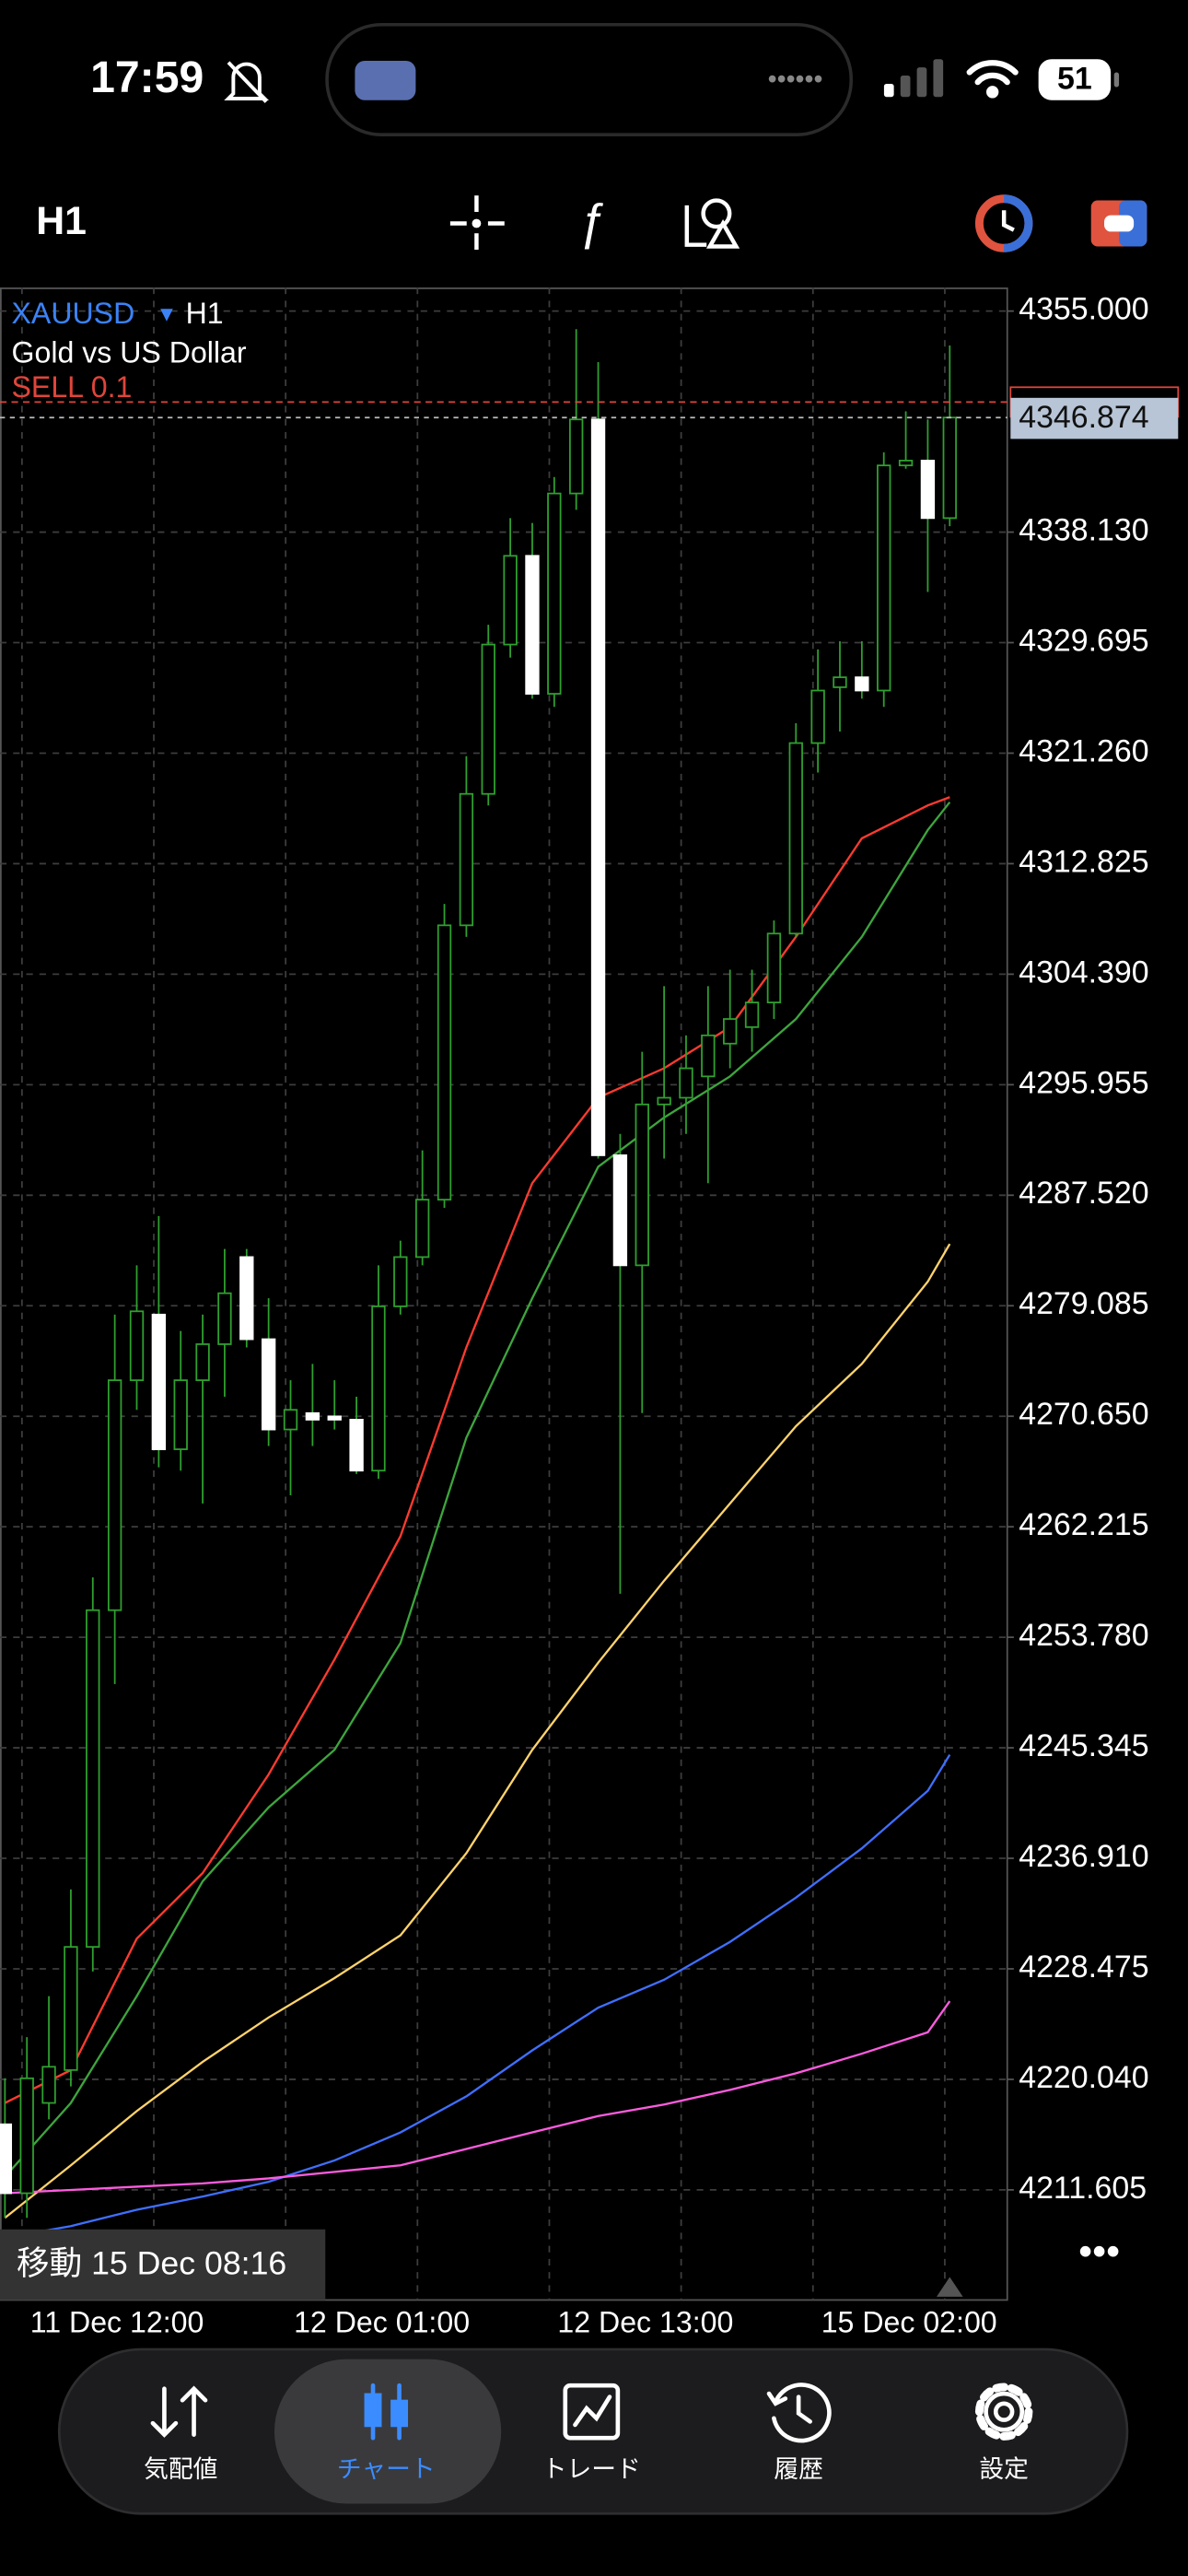 The height and width of the screenshot is (2576, 1188). I want to click on dynamic-island, so click(589, 79).